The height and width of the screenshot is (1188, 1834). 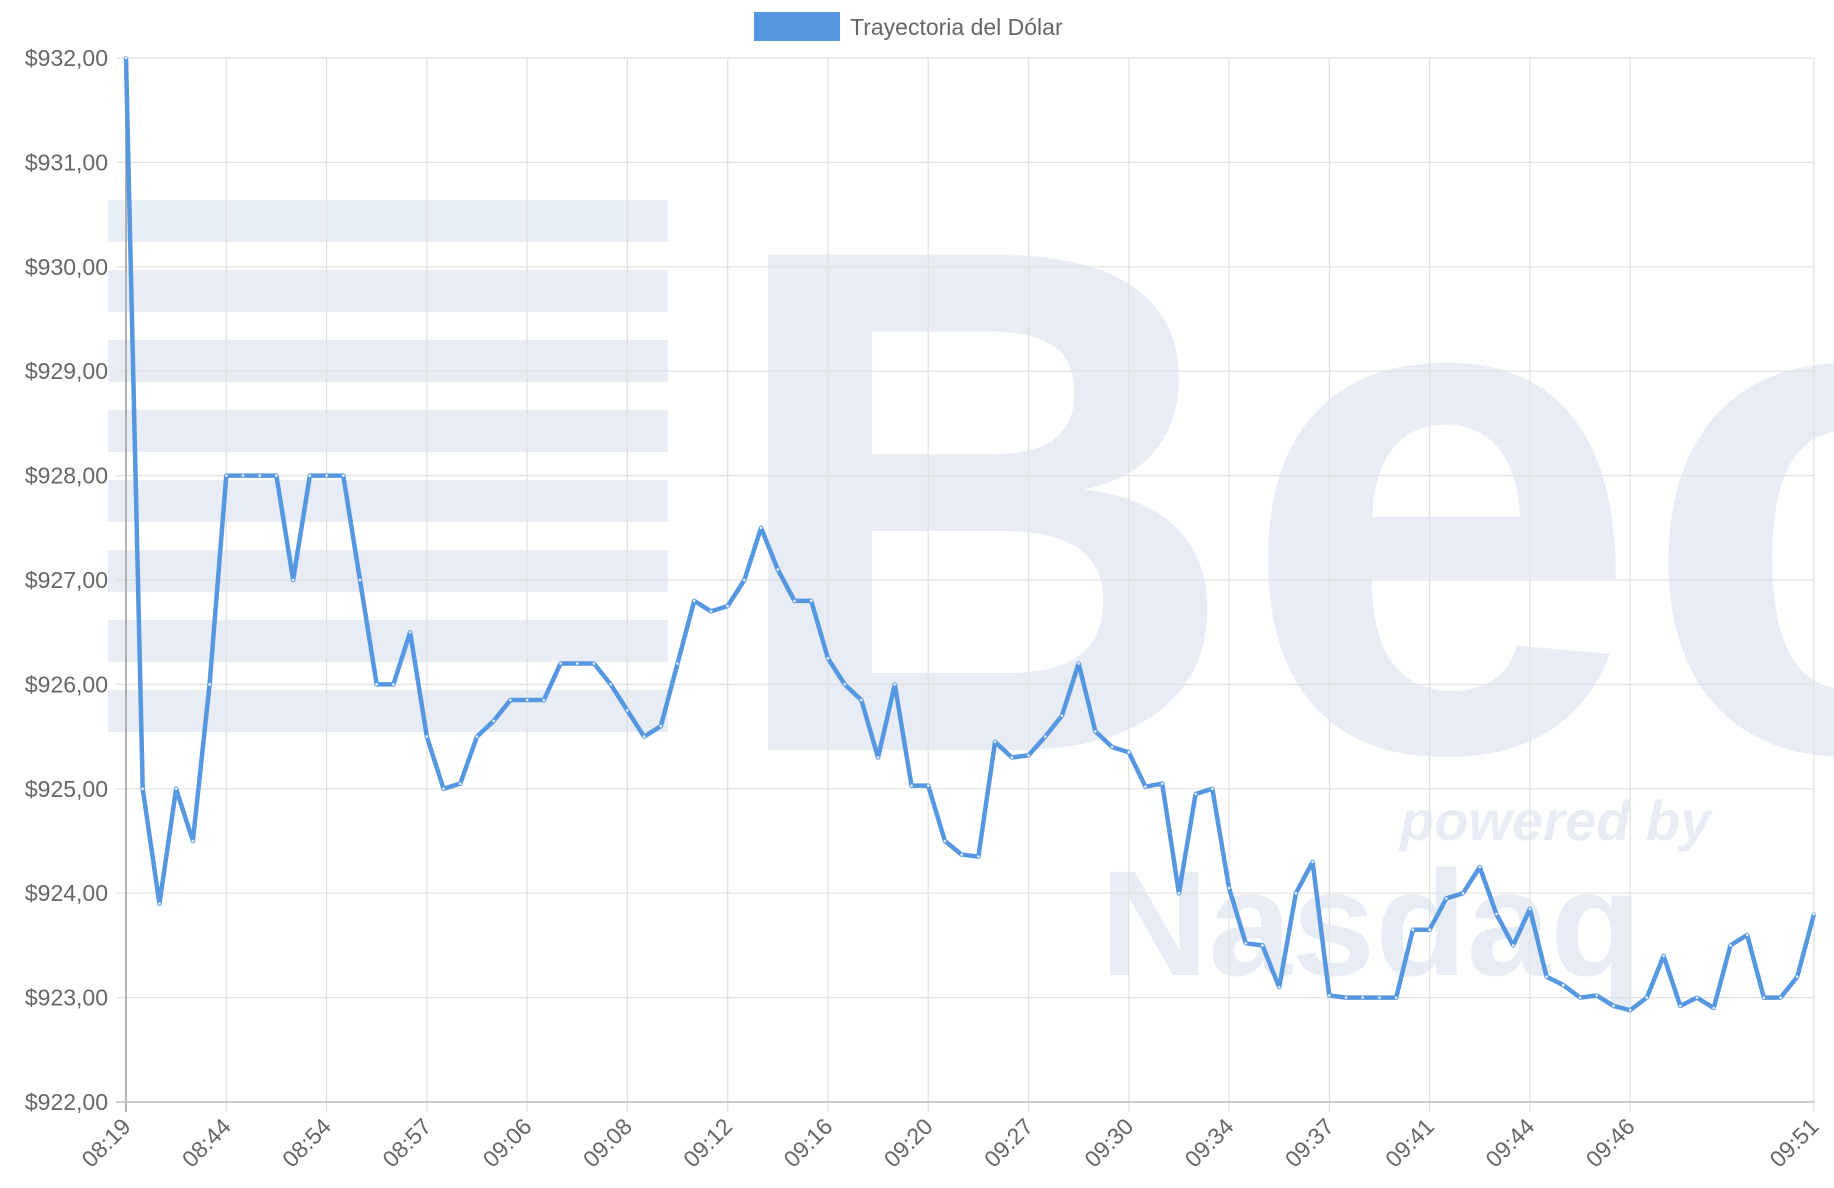 What do you see at coordinates (1509, 1142) in the screenshot?
I see `x-tick-label: 09:44` at bounding box center [1509, 1142].